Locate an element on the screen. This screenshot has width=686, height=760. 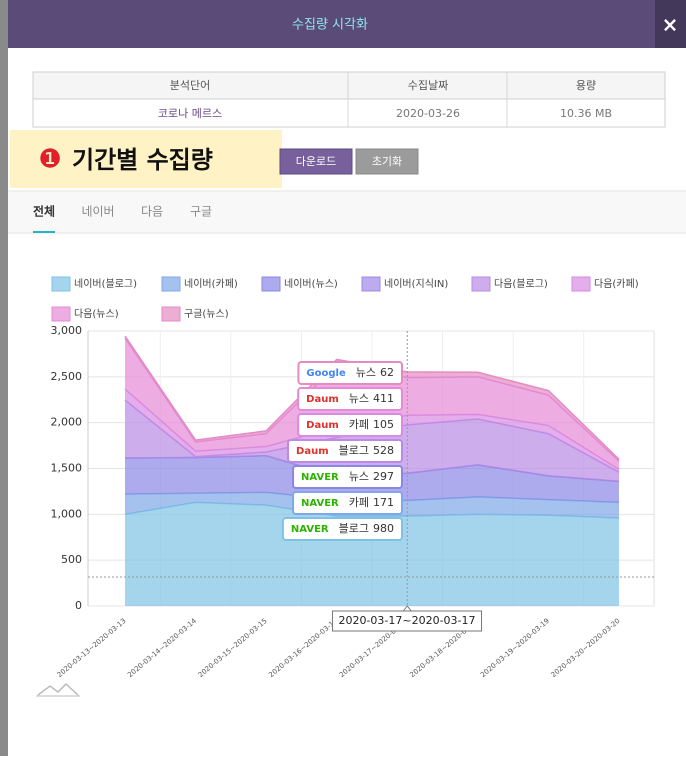
reset-label: 초기화 is located at coordinates (387, 161).